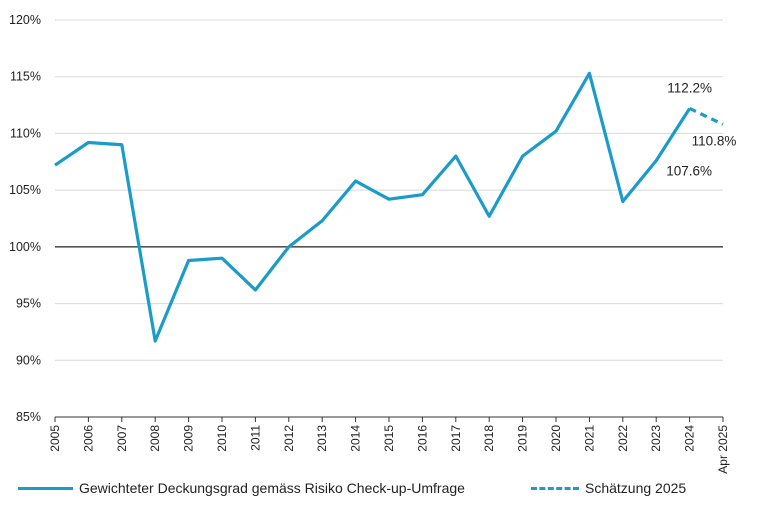 This screenshot has width=760, height=511. Describe the element at coordinates (222, 438) in the screenshot. I see `x-tick-label: 2010` at that location.